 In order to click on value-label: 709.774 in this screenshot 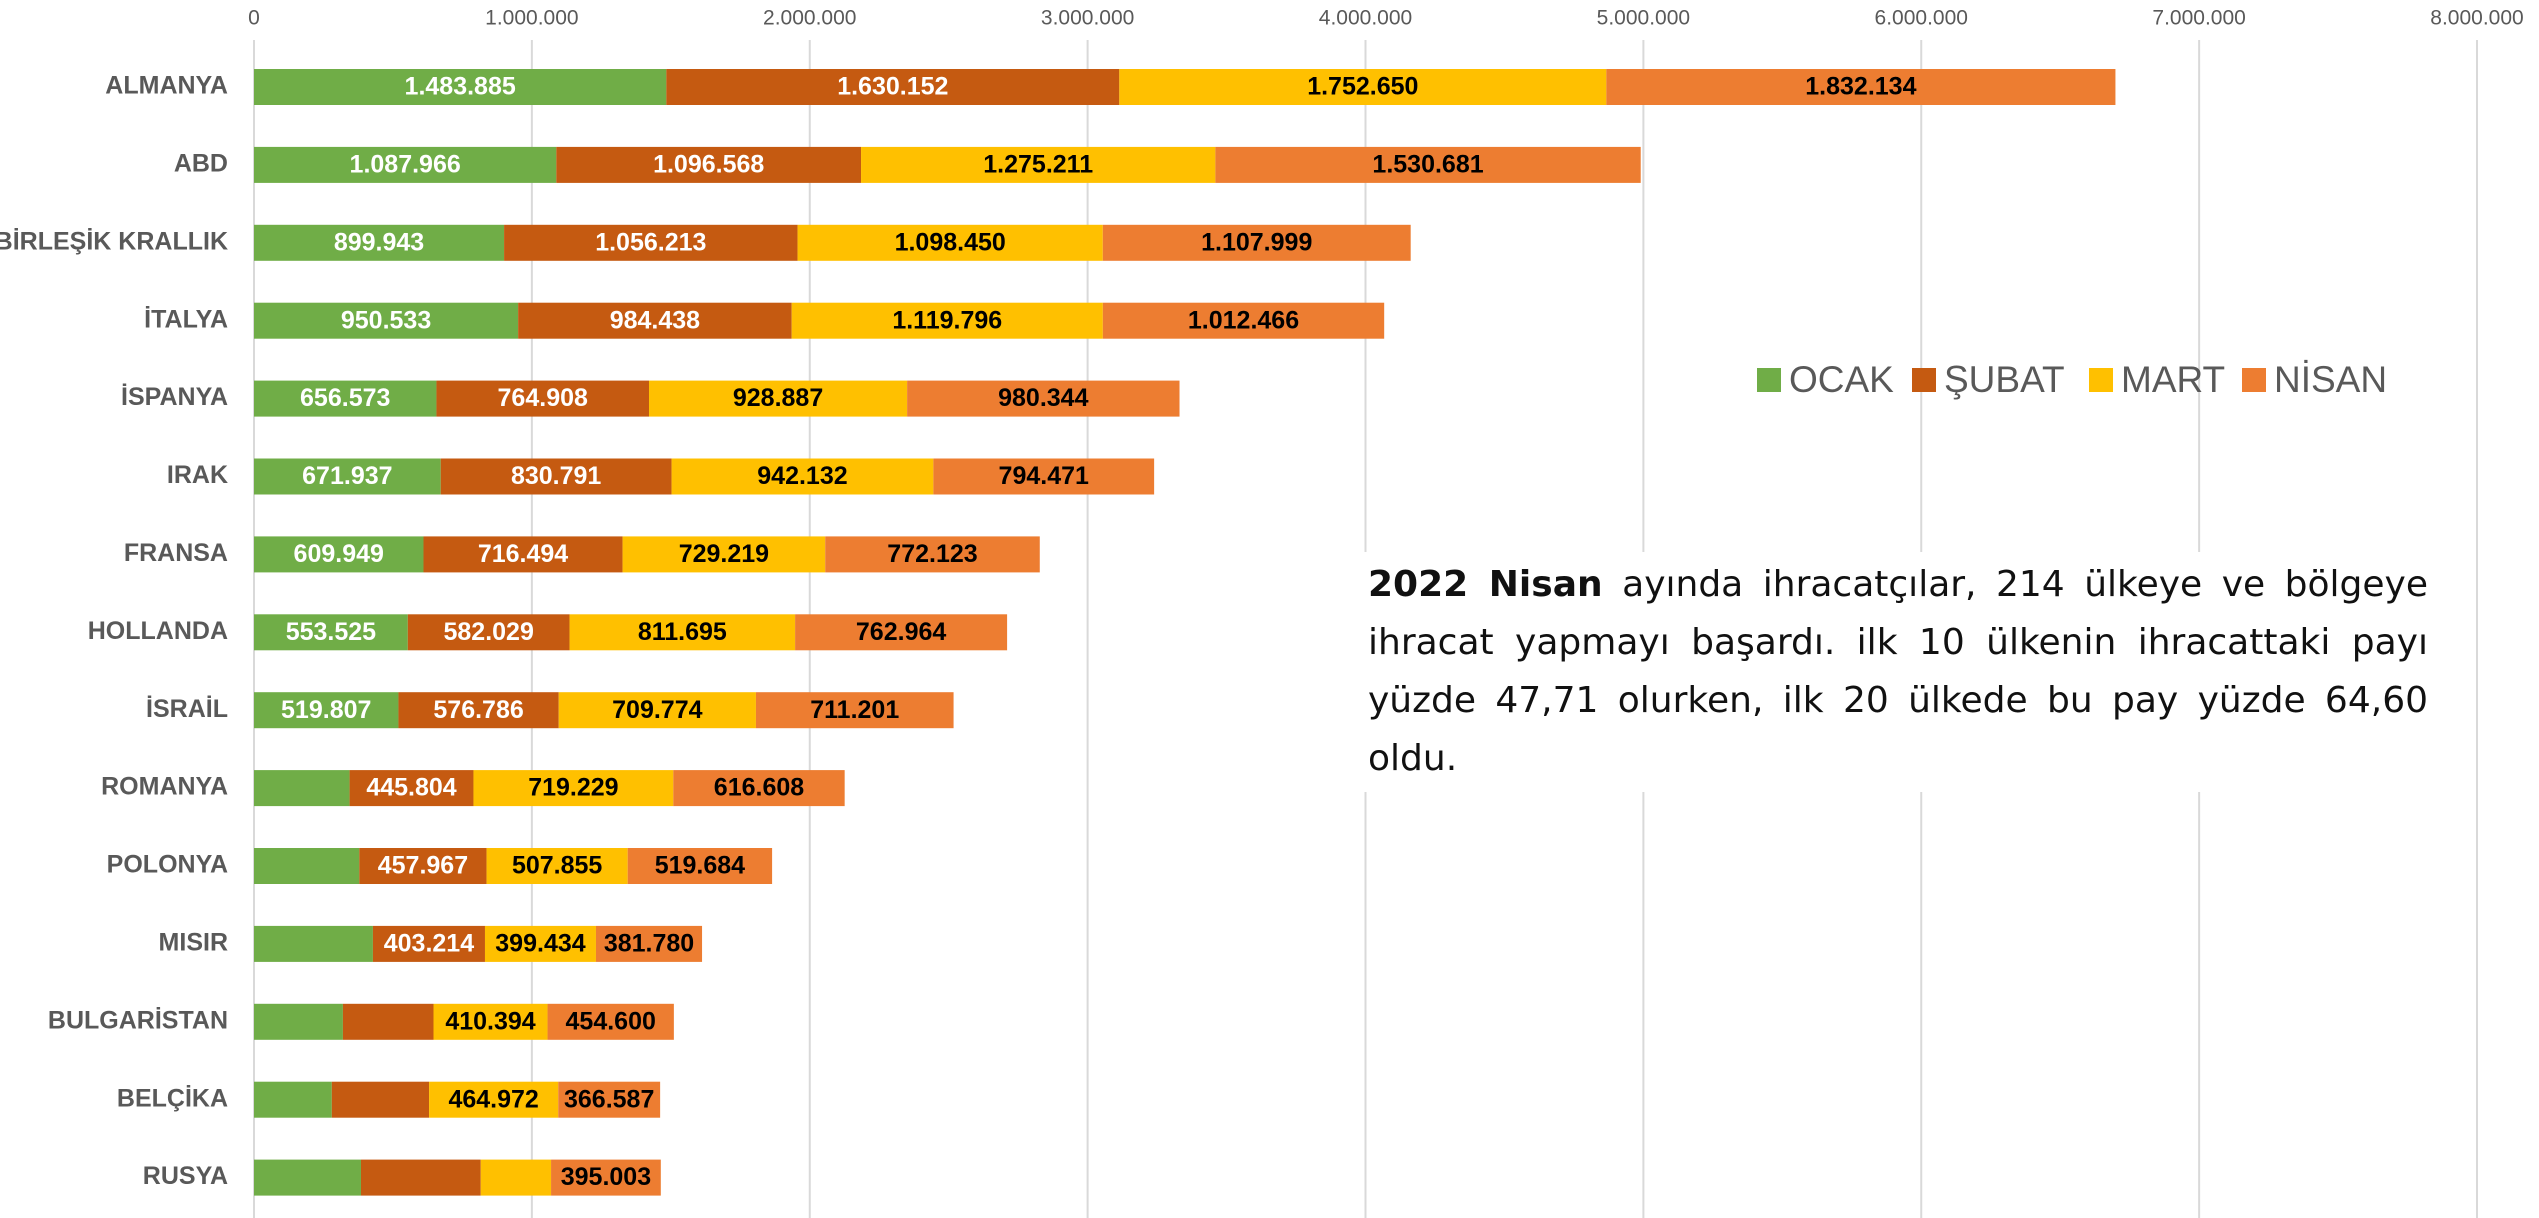, I will do `click(657, 710)`.